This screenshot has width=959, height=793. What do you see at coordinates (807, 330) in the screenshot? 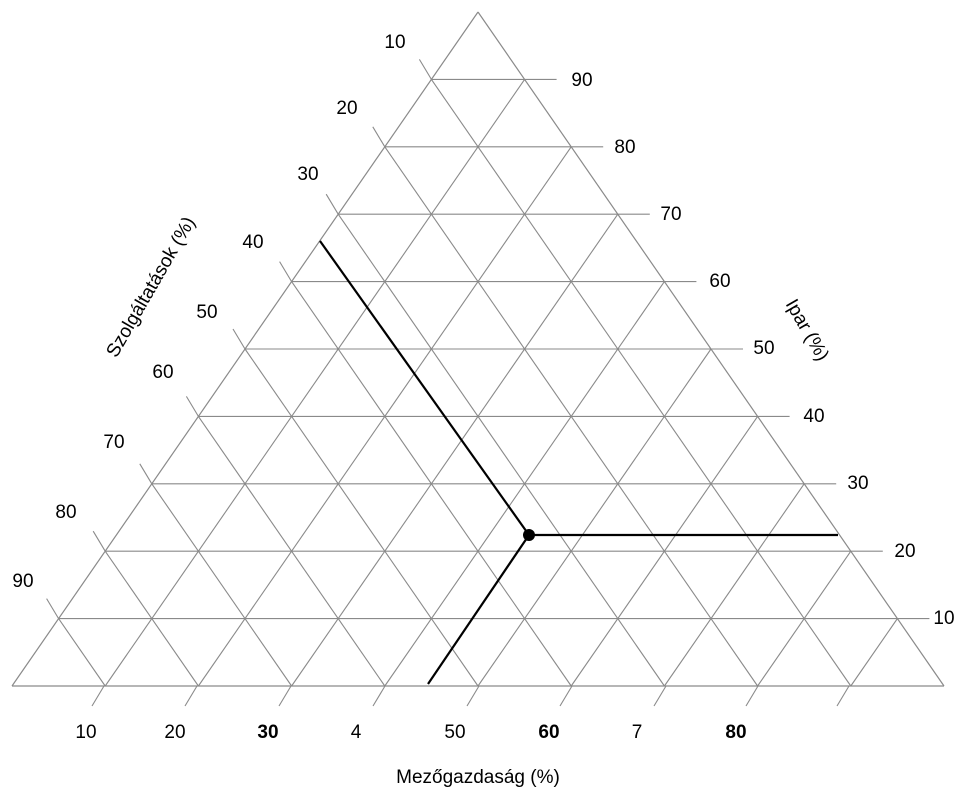
I see `right-axis-title: Ipar (%)` at bounding box center [807, 330].